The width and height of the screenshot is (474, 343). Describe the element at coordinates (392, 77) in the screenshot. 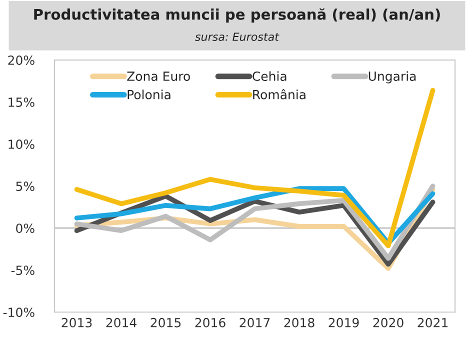

I see `legend-label: Ungaria` at that location.